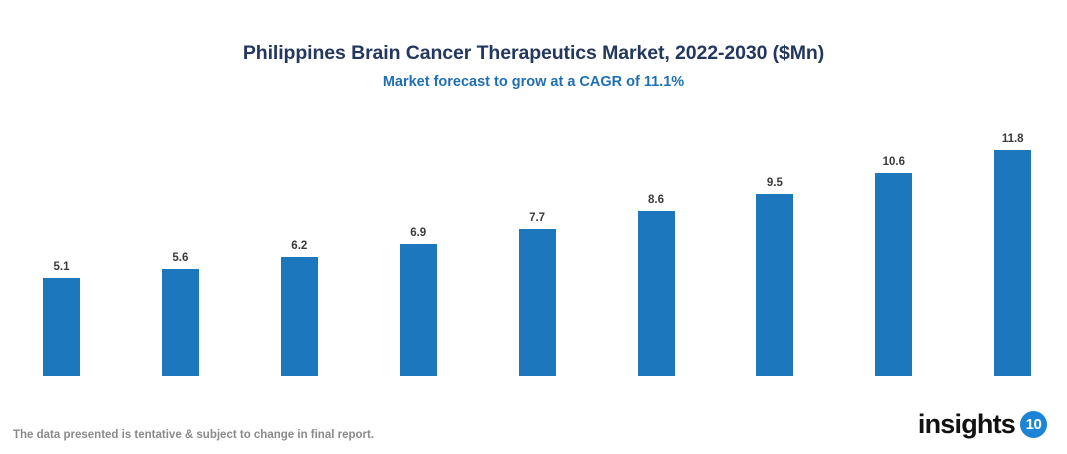 The image size is (1067, 454). I want to click on logo-wordmark: insights, so click(966, 424).